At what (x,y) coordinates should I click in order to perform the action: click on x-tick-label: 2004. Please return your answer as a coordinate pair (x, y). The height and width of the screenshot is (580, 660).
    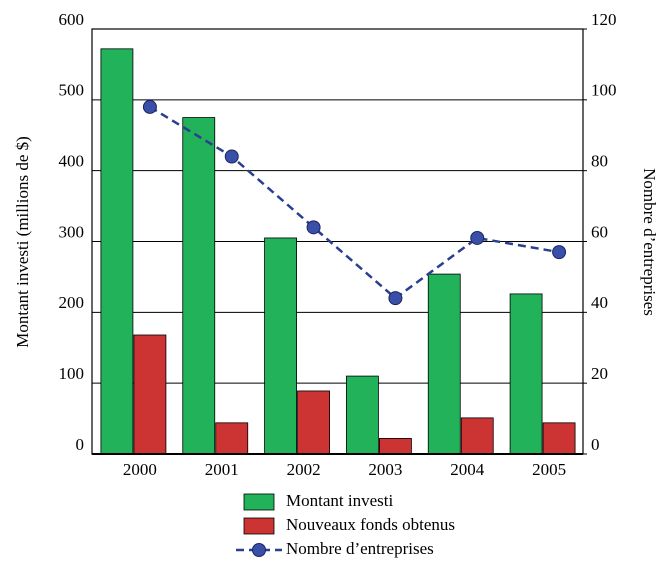
    Looking at the image, I should click on (467, 469).